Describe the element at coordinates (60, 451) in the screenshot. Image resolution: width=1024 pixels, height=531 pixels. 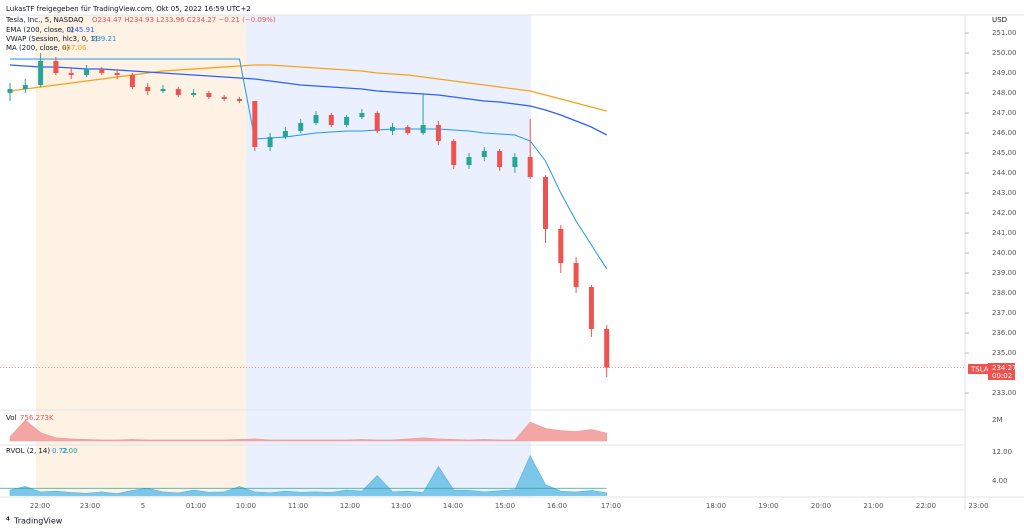
I see `rvol-value: 0.72` at that location.